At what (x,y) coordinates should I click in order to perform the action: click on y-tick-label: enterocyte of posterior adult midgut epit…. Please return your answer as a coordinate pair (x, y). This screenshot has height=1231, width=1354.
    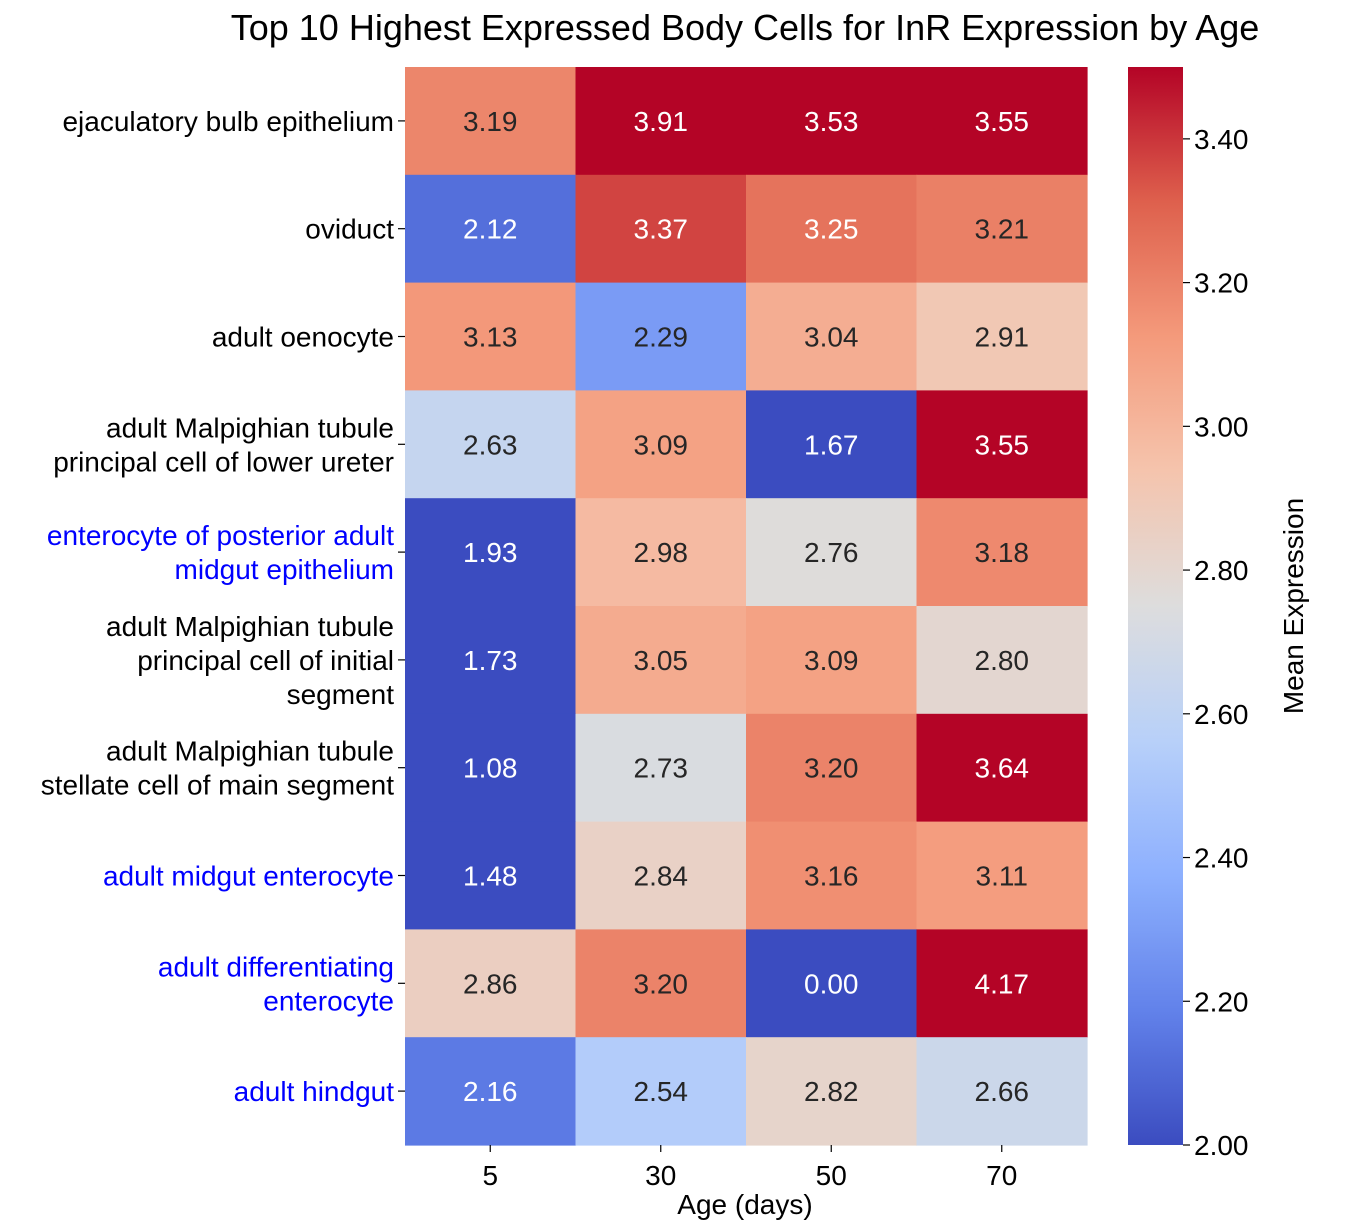
    Looking at the image, I should click on (220, 552).